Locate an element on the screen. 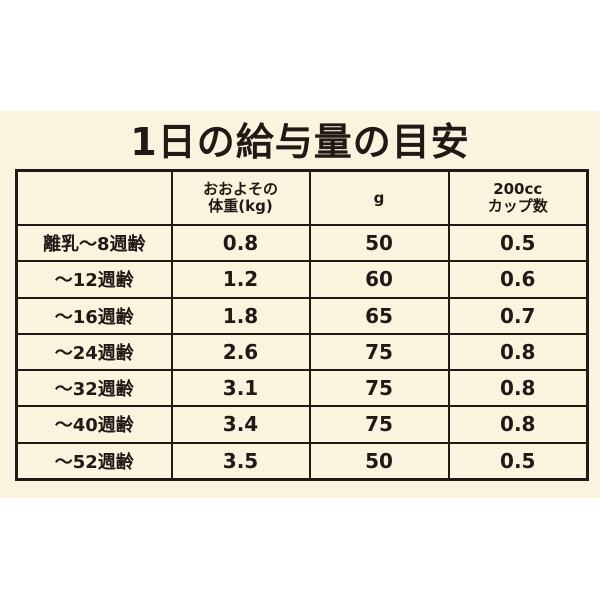  cell-age: 〜16週齢 is located at coordinates (94, 315).